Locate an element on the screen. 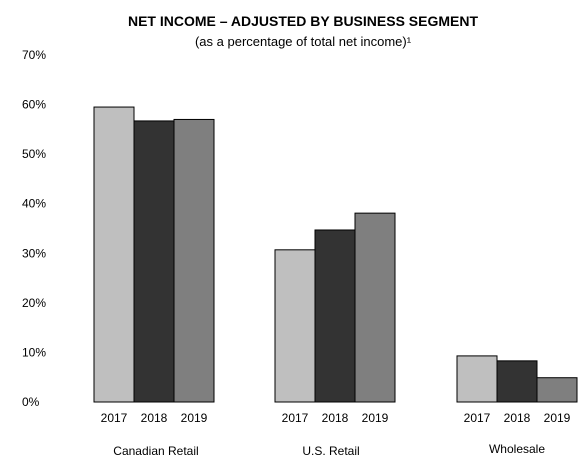  bar-u-s-retail-2017 is located at coordinates (295, 326).